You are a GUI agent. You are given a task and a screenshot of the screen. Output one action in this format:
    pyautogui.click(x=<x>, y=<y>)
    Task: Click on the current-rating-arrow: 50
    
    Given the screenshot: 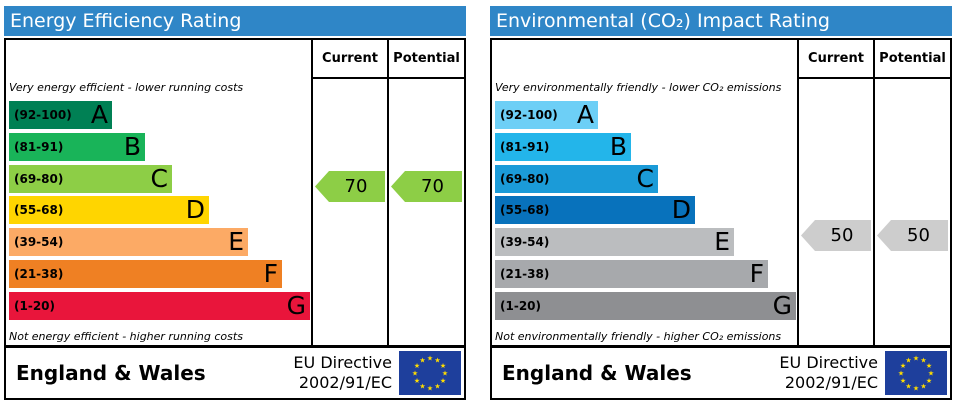 What is the action you would take?
    pyautogui.click(x=836, y=235)
    